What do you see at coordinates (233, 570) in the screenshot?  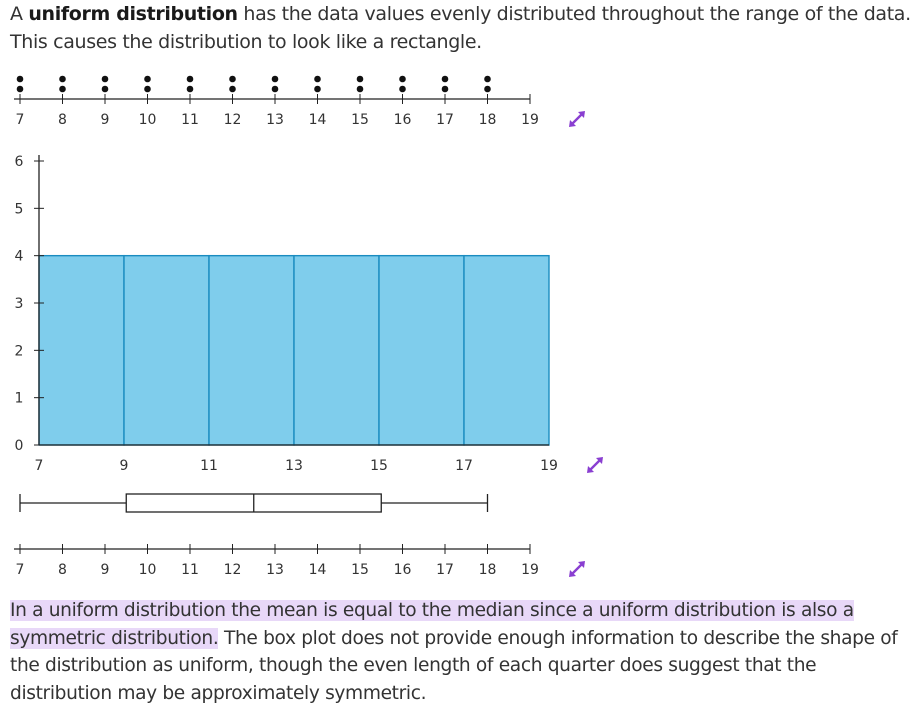 I see `box-plot-tick-label-12: 12` at bounding box center [233, 570].